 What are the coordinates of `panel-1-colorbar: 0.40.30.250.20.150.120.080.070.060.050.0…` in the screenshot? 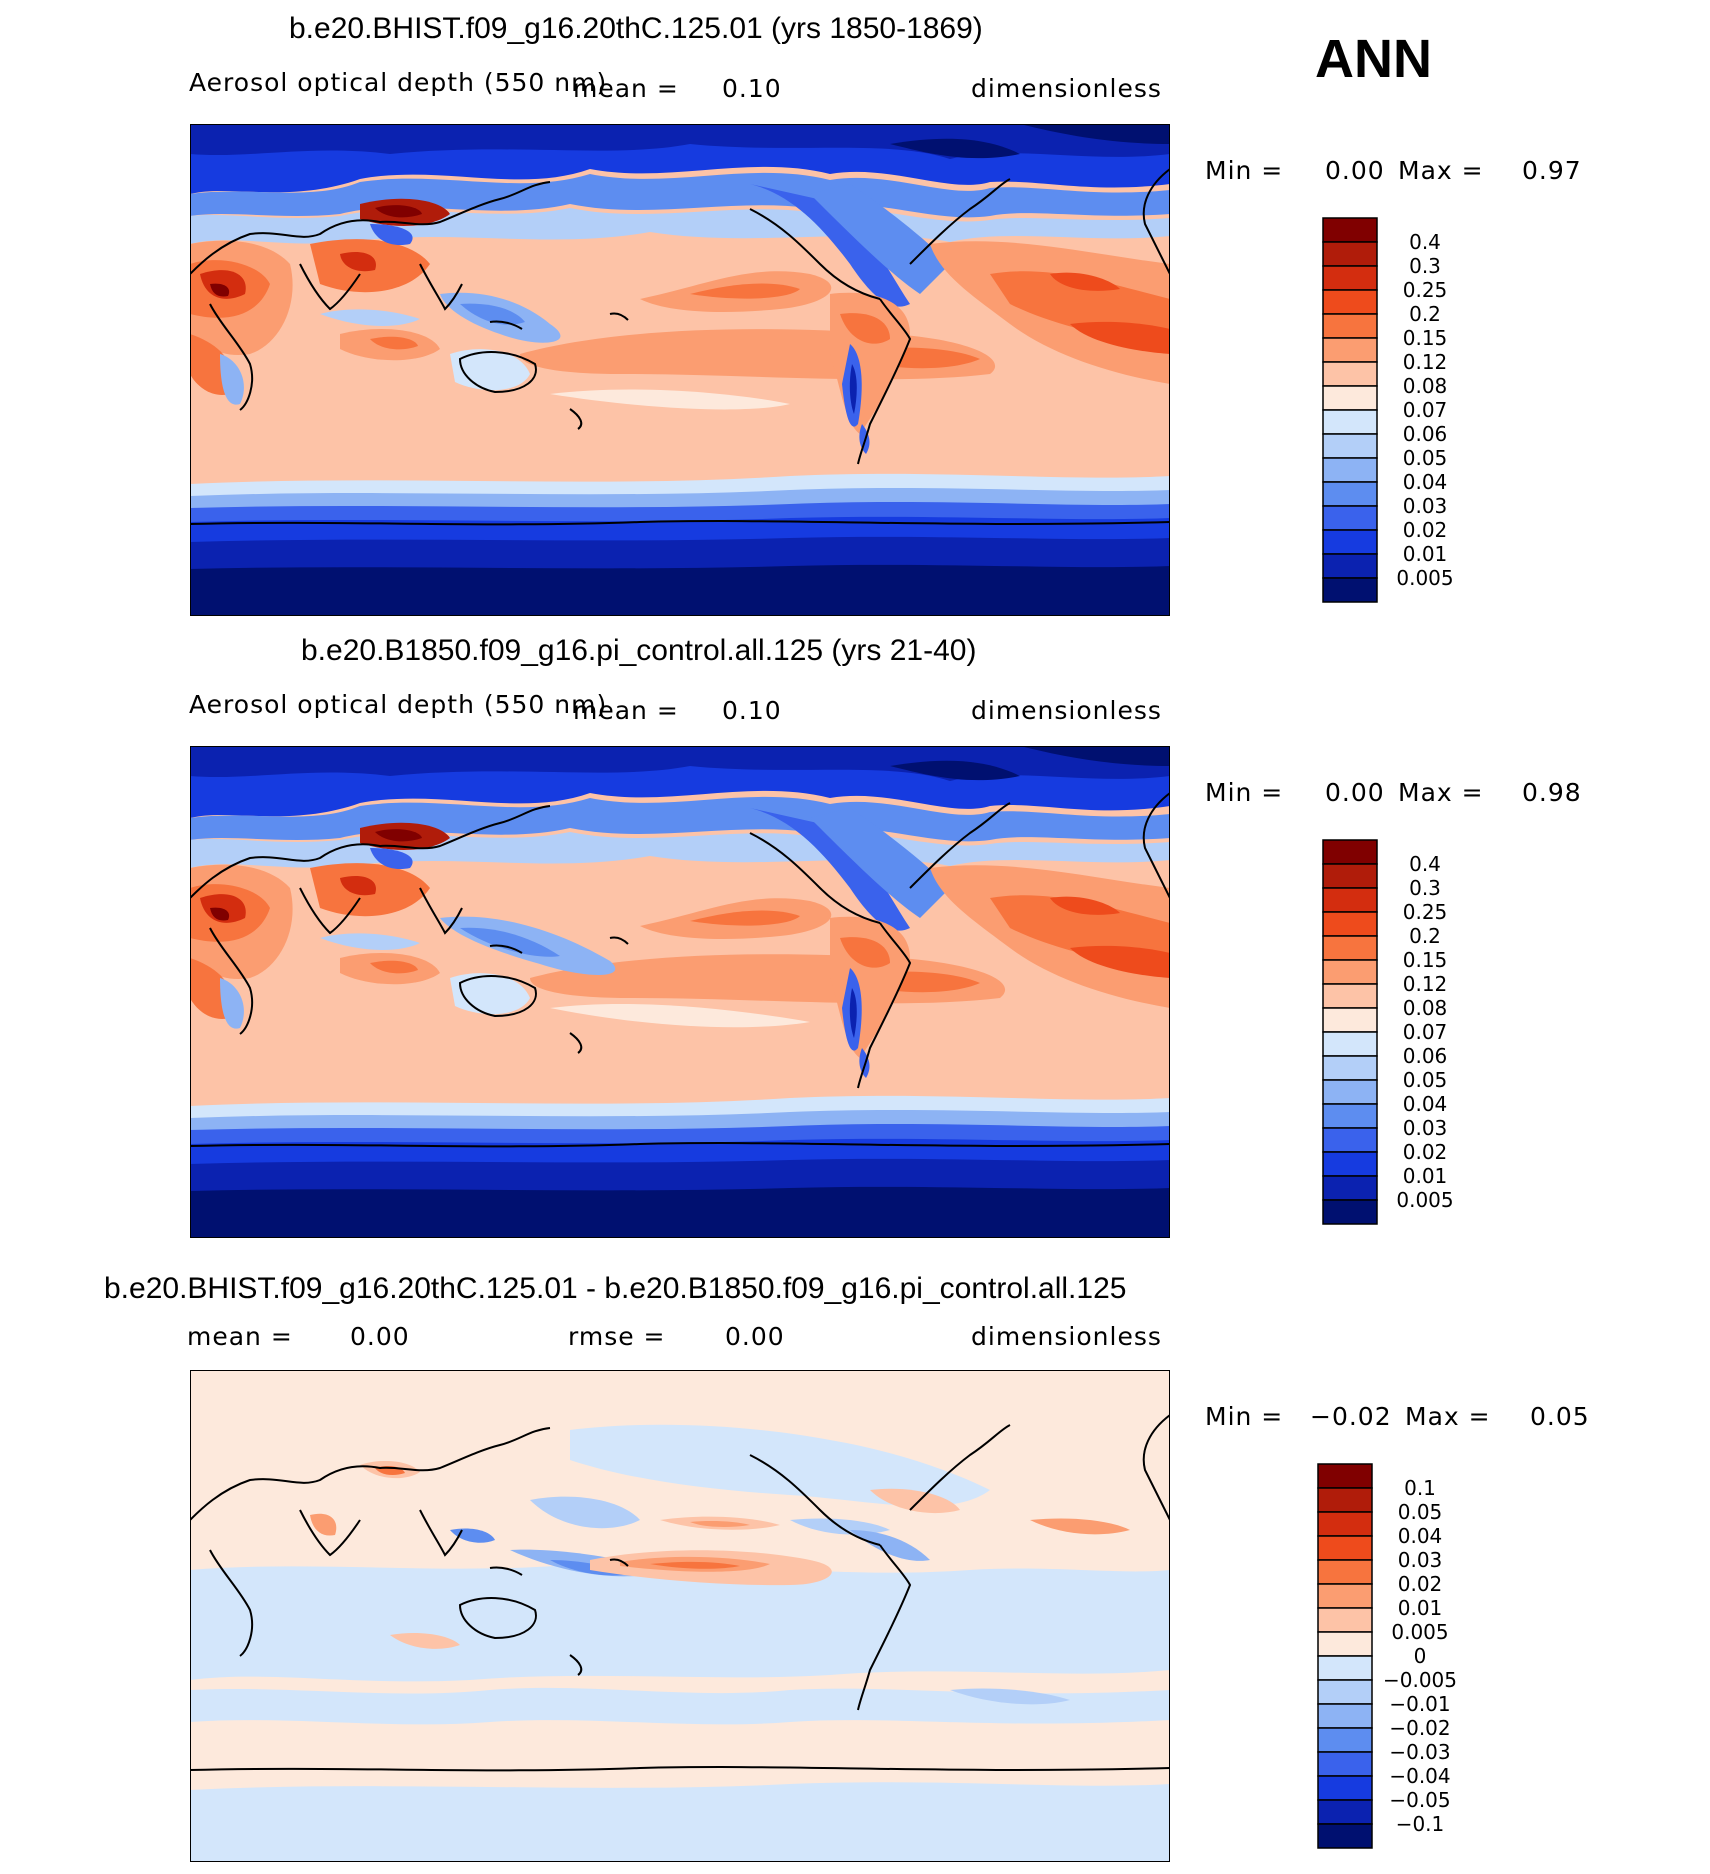 It's located at (1388, 410).